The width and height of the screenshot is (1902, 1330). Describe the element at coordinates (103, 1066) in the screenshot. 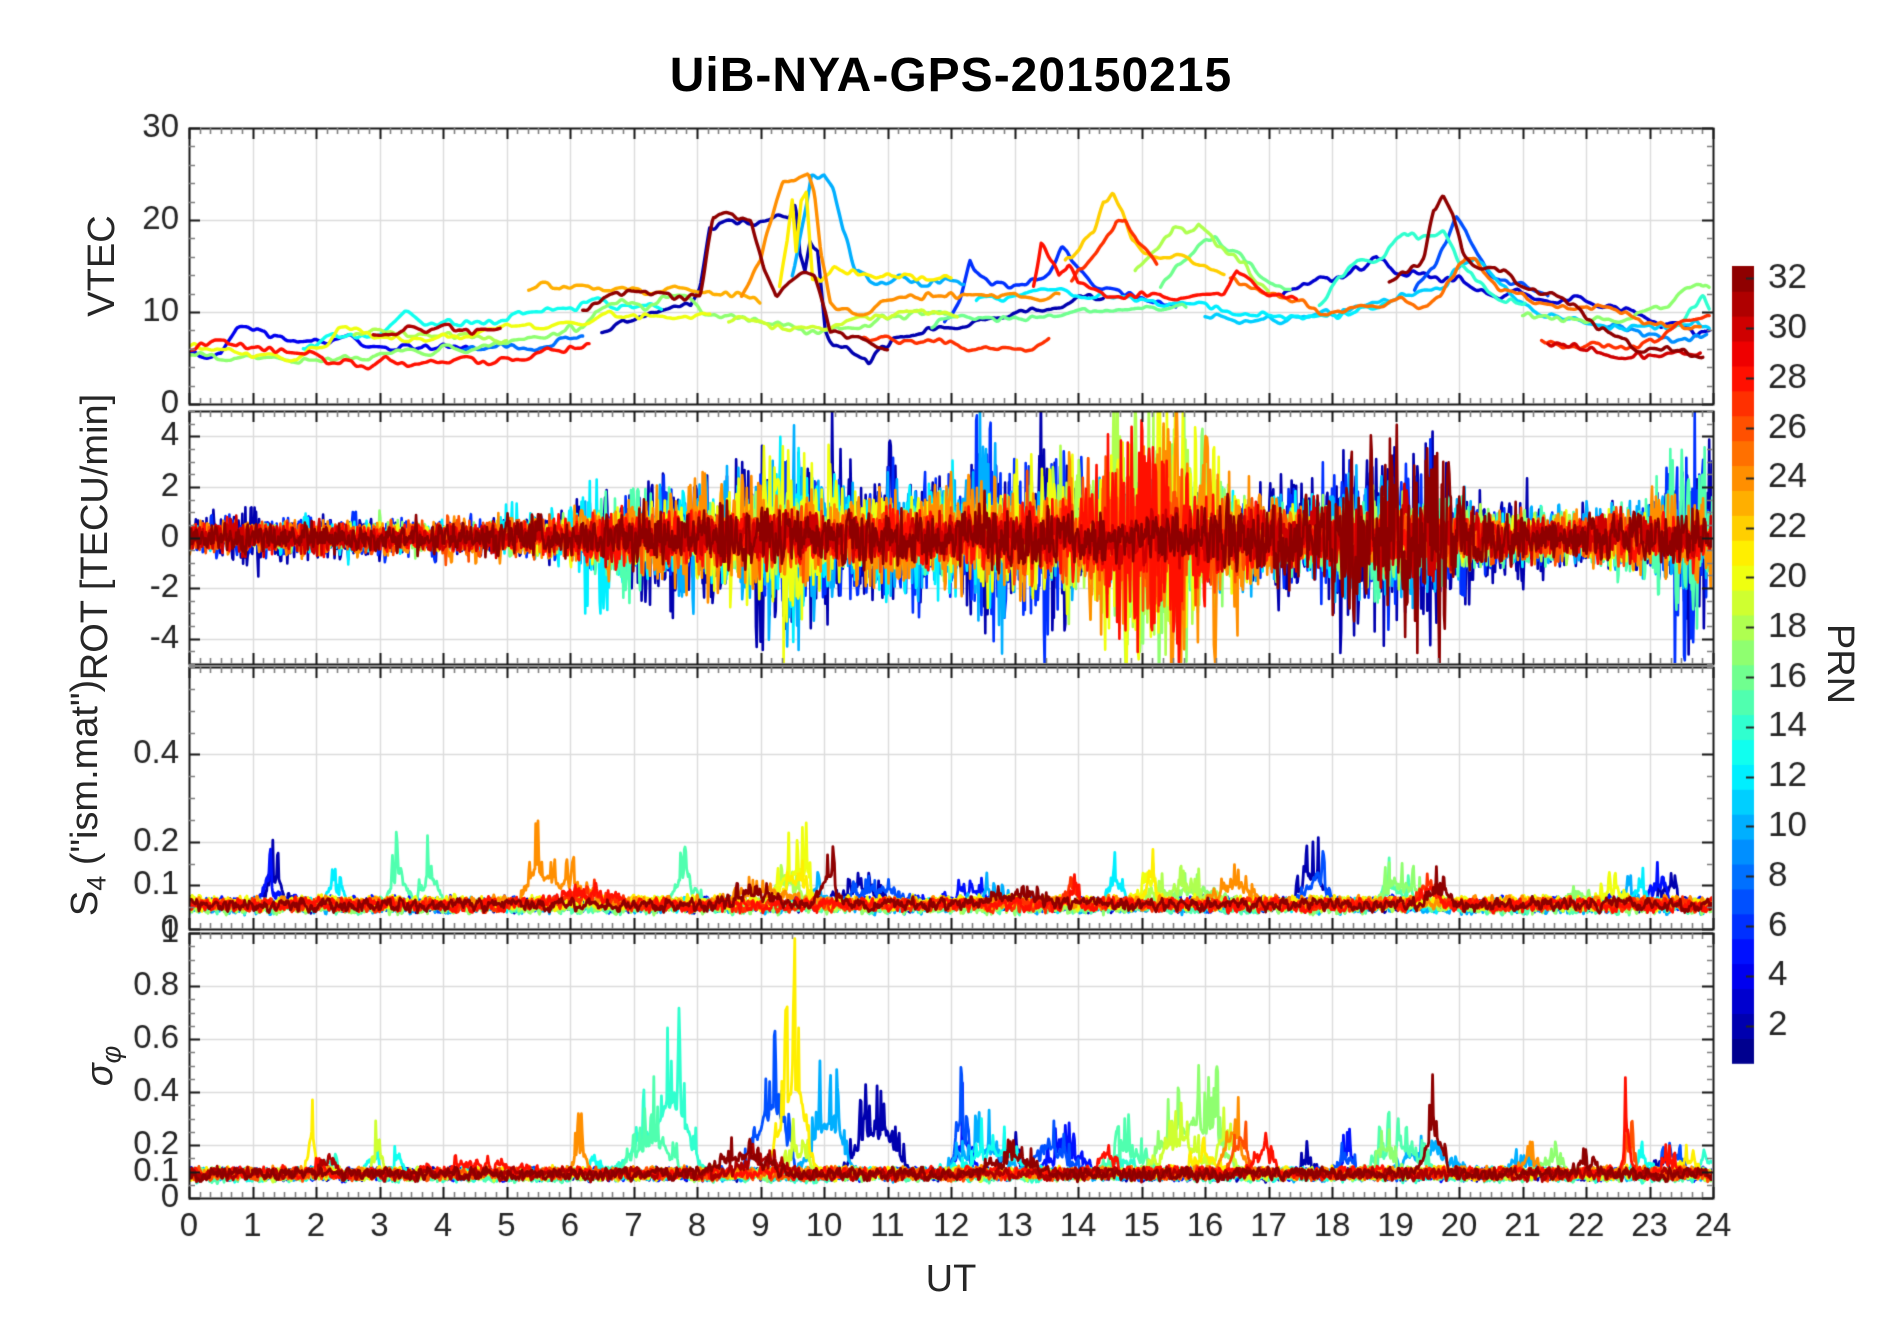

I see `ylabel-sigma-phi: σφ` at that location.